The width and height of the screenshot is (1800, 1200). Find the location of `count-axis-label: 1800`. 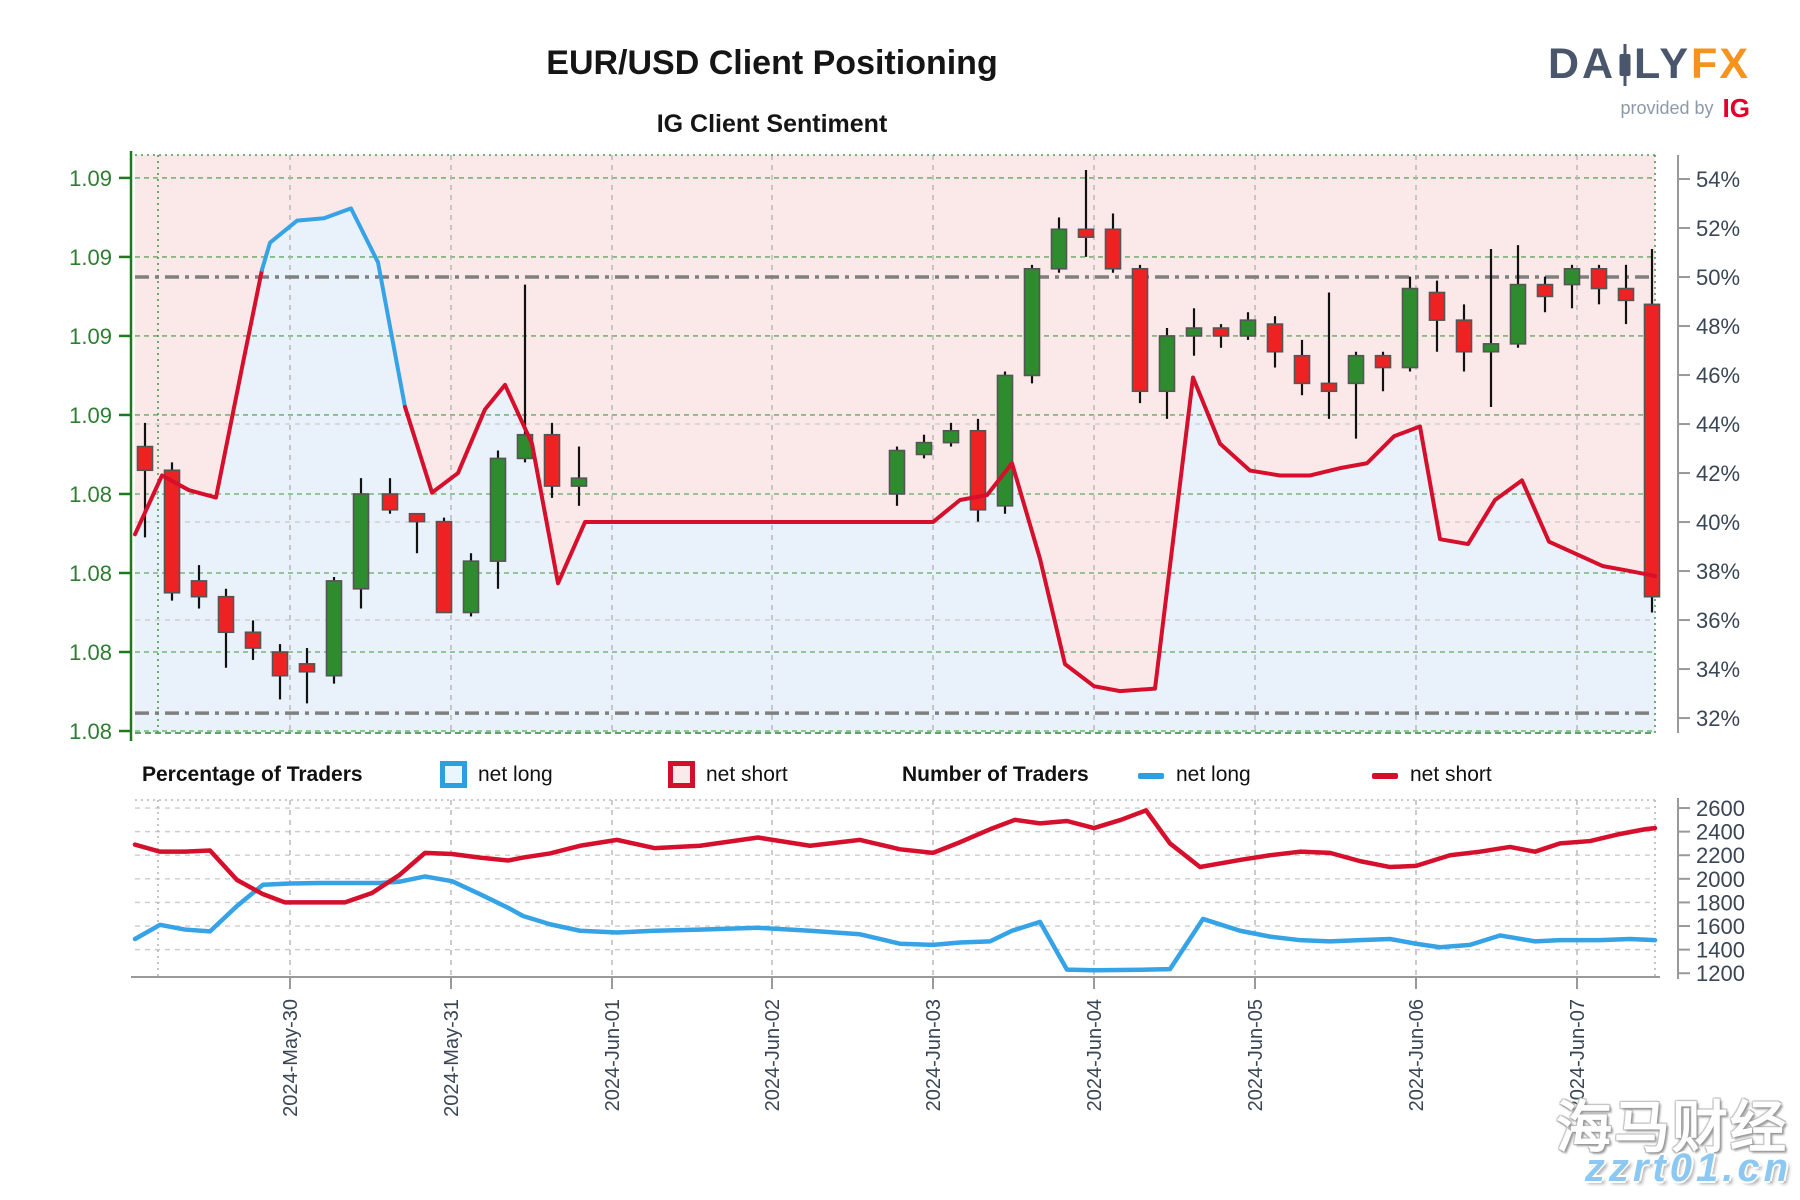

count-axis-label: 1800 is located at coordinates (1720, 902).